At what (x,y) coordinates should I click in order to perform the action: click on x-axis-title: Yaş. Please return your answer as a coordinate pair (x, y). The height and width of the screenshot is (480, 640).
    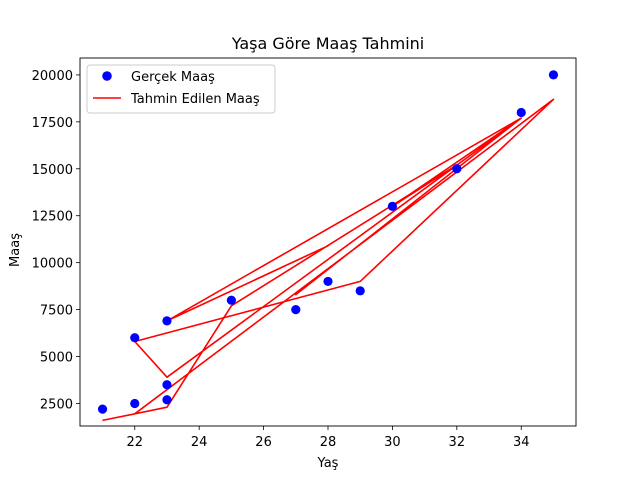
    Looking at the image, I should click on (328, 463).